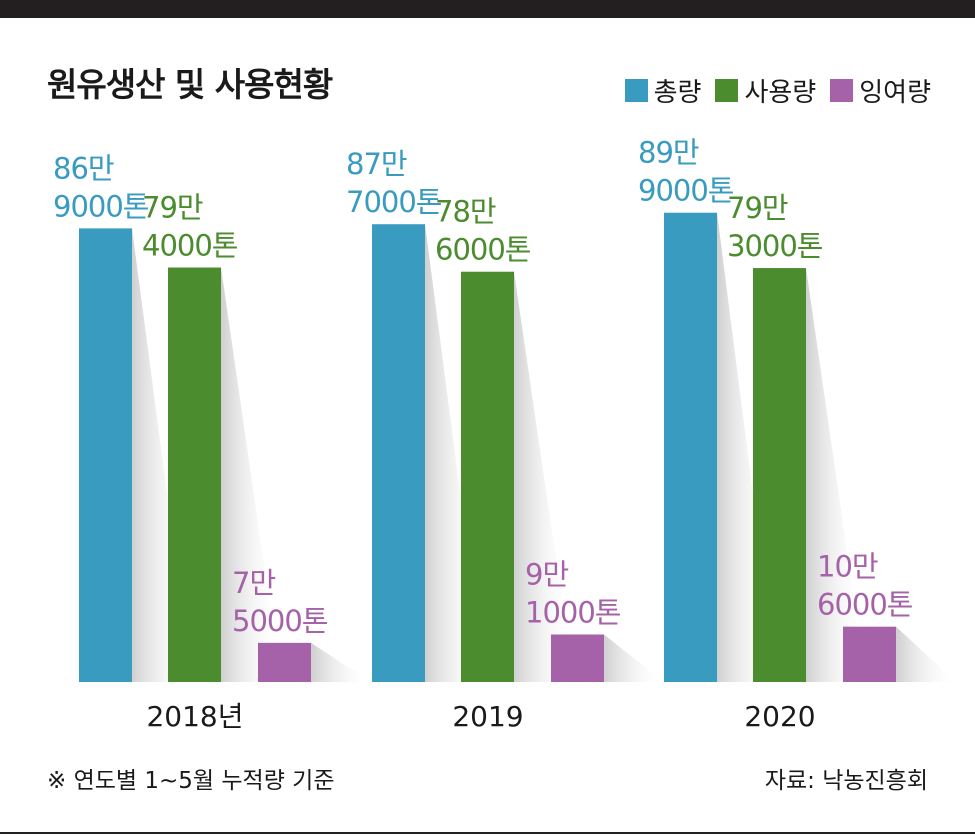 Image resolution: width=975 pixels, height=836 pixels. What do you see at coordinates (376, 164) in the screenshot?
I see `value-label-total-1-line1: 87만` at bounding box center [376, 164].